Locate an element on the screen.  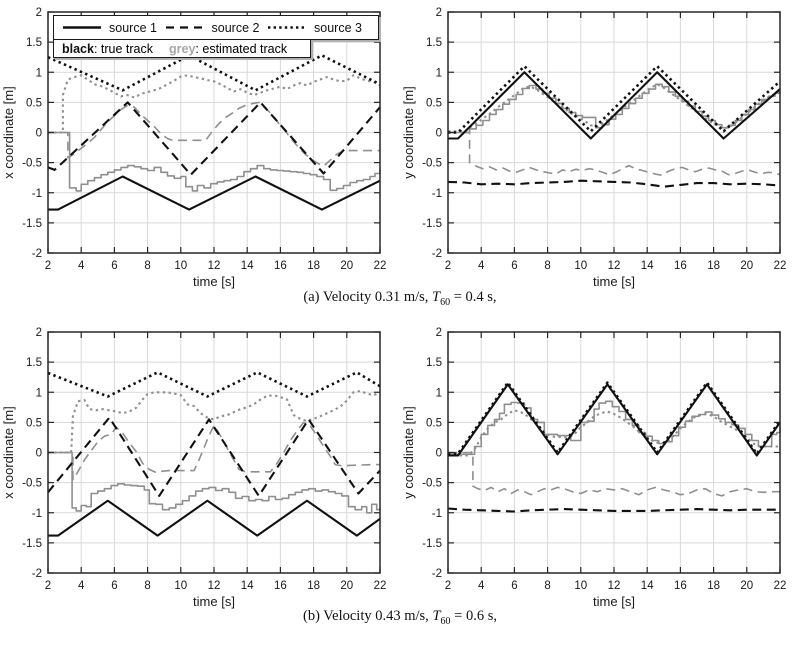
caption-b-t-symbol: T is located at coordinates (436, 616).